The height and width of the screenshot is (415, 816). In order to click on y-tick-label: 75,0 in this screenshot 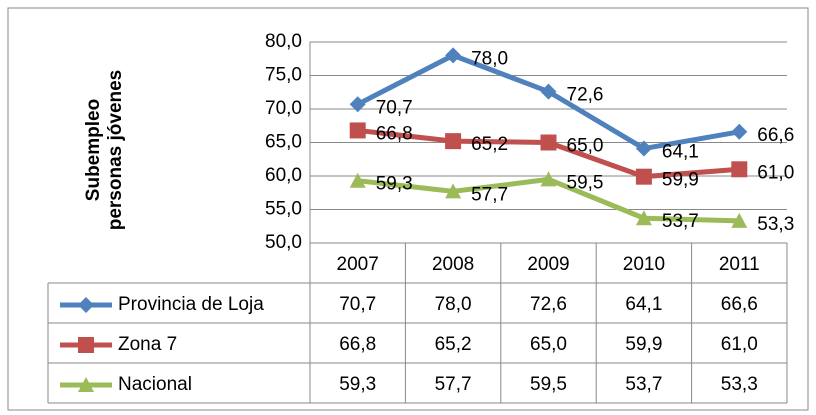, I will do `click(283, 75)`.